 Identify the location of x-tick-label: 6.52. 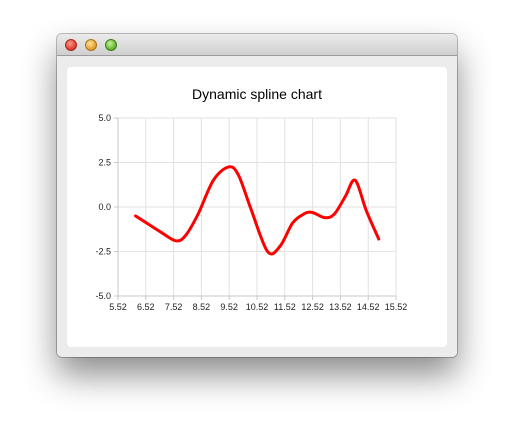
(146, 307).